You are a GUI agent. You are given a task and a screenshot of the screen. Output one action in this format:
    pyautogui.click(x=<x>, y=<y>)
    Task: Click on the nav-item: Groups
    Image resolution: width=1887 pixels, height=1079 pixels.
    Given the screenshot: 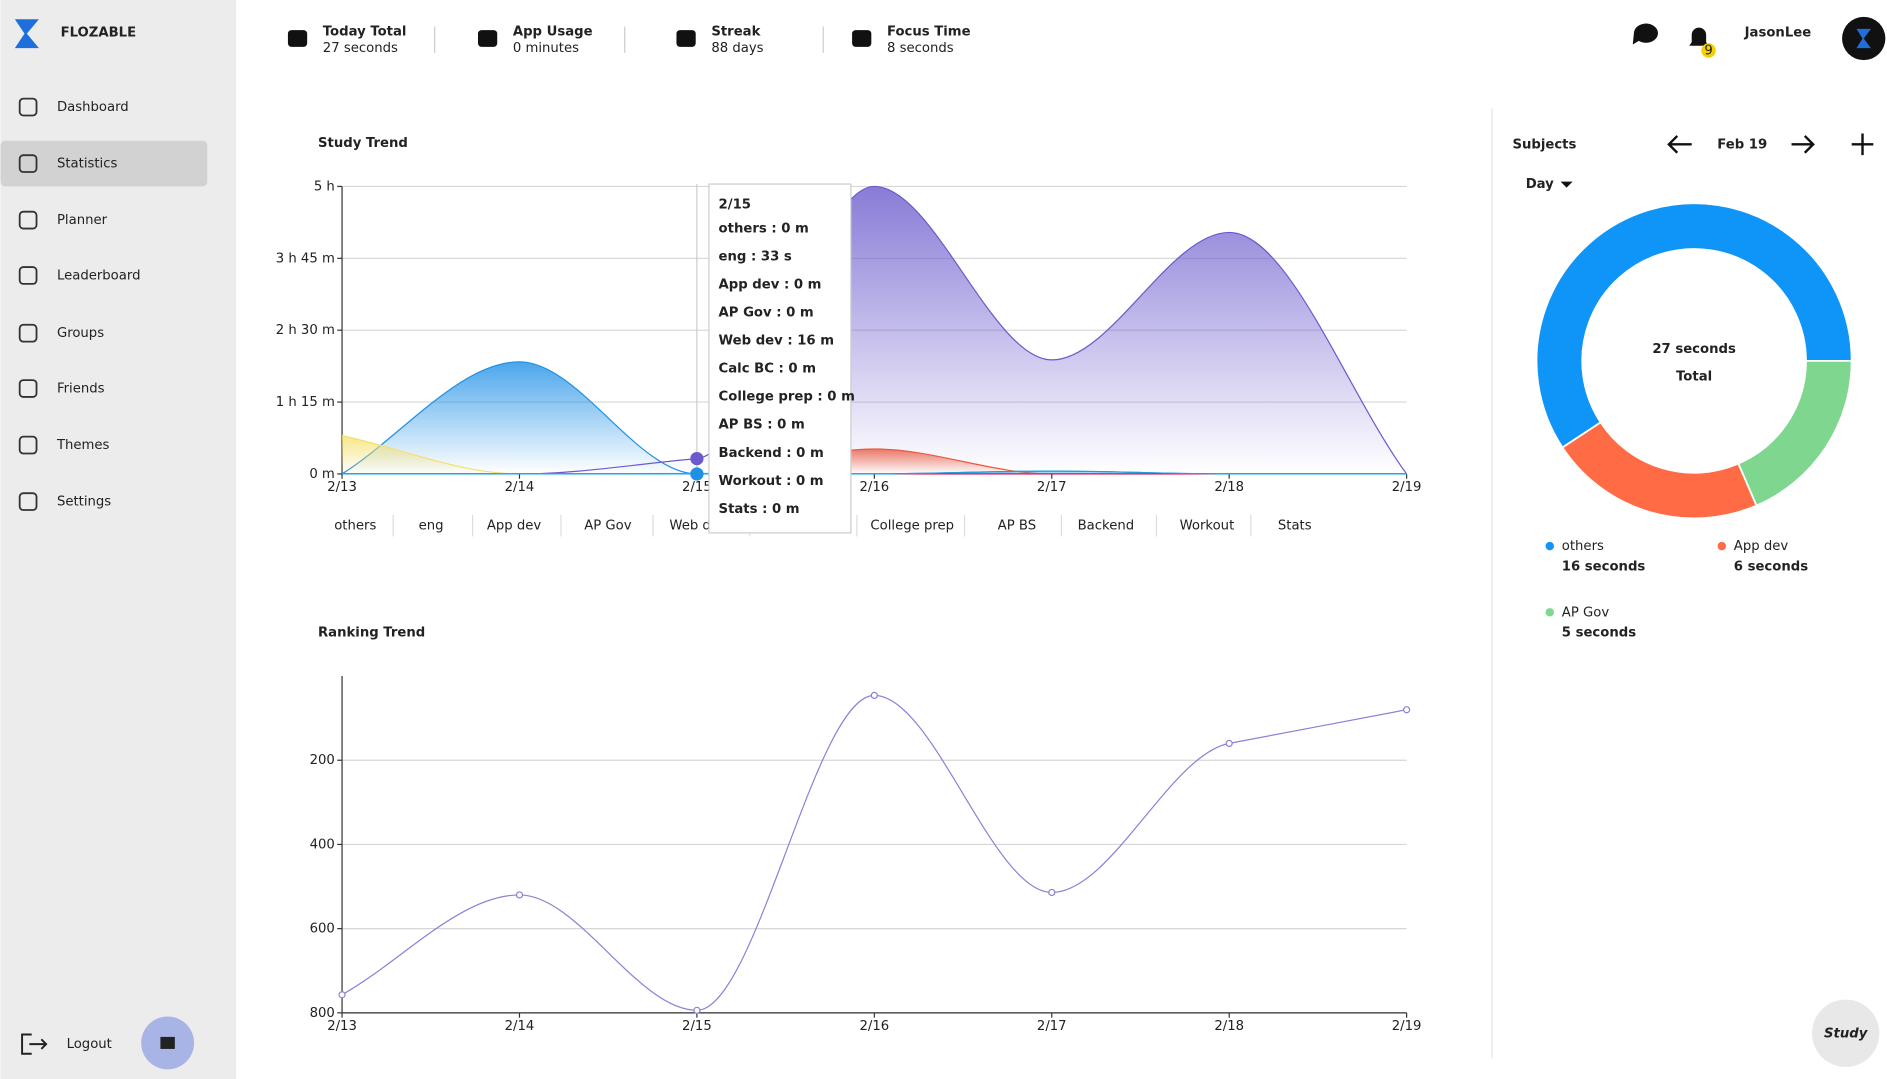 What is the action you would take?
    pyautogui.click(x=80, y=333)
    